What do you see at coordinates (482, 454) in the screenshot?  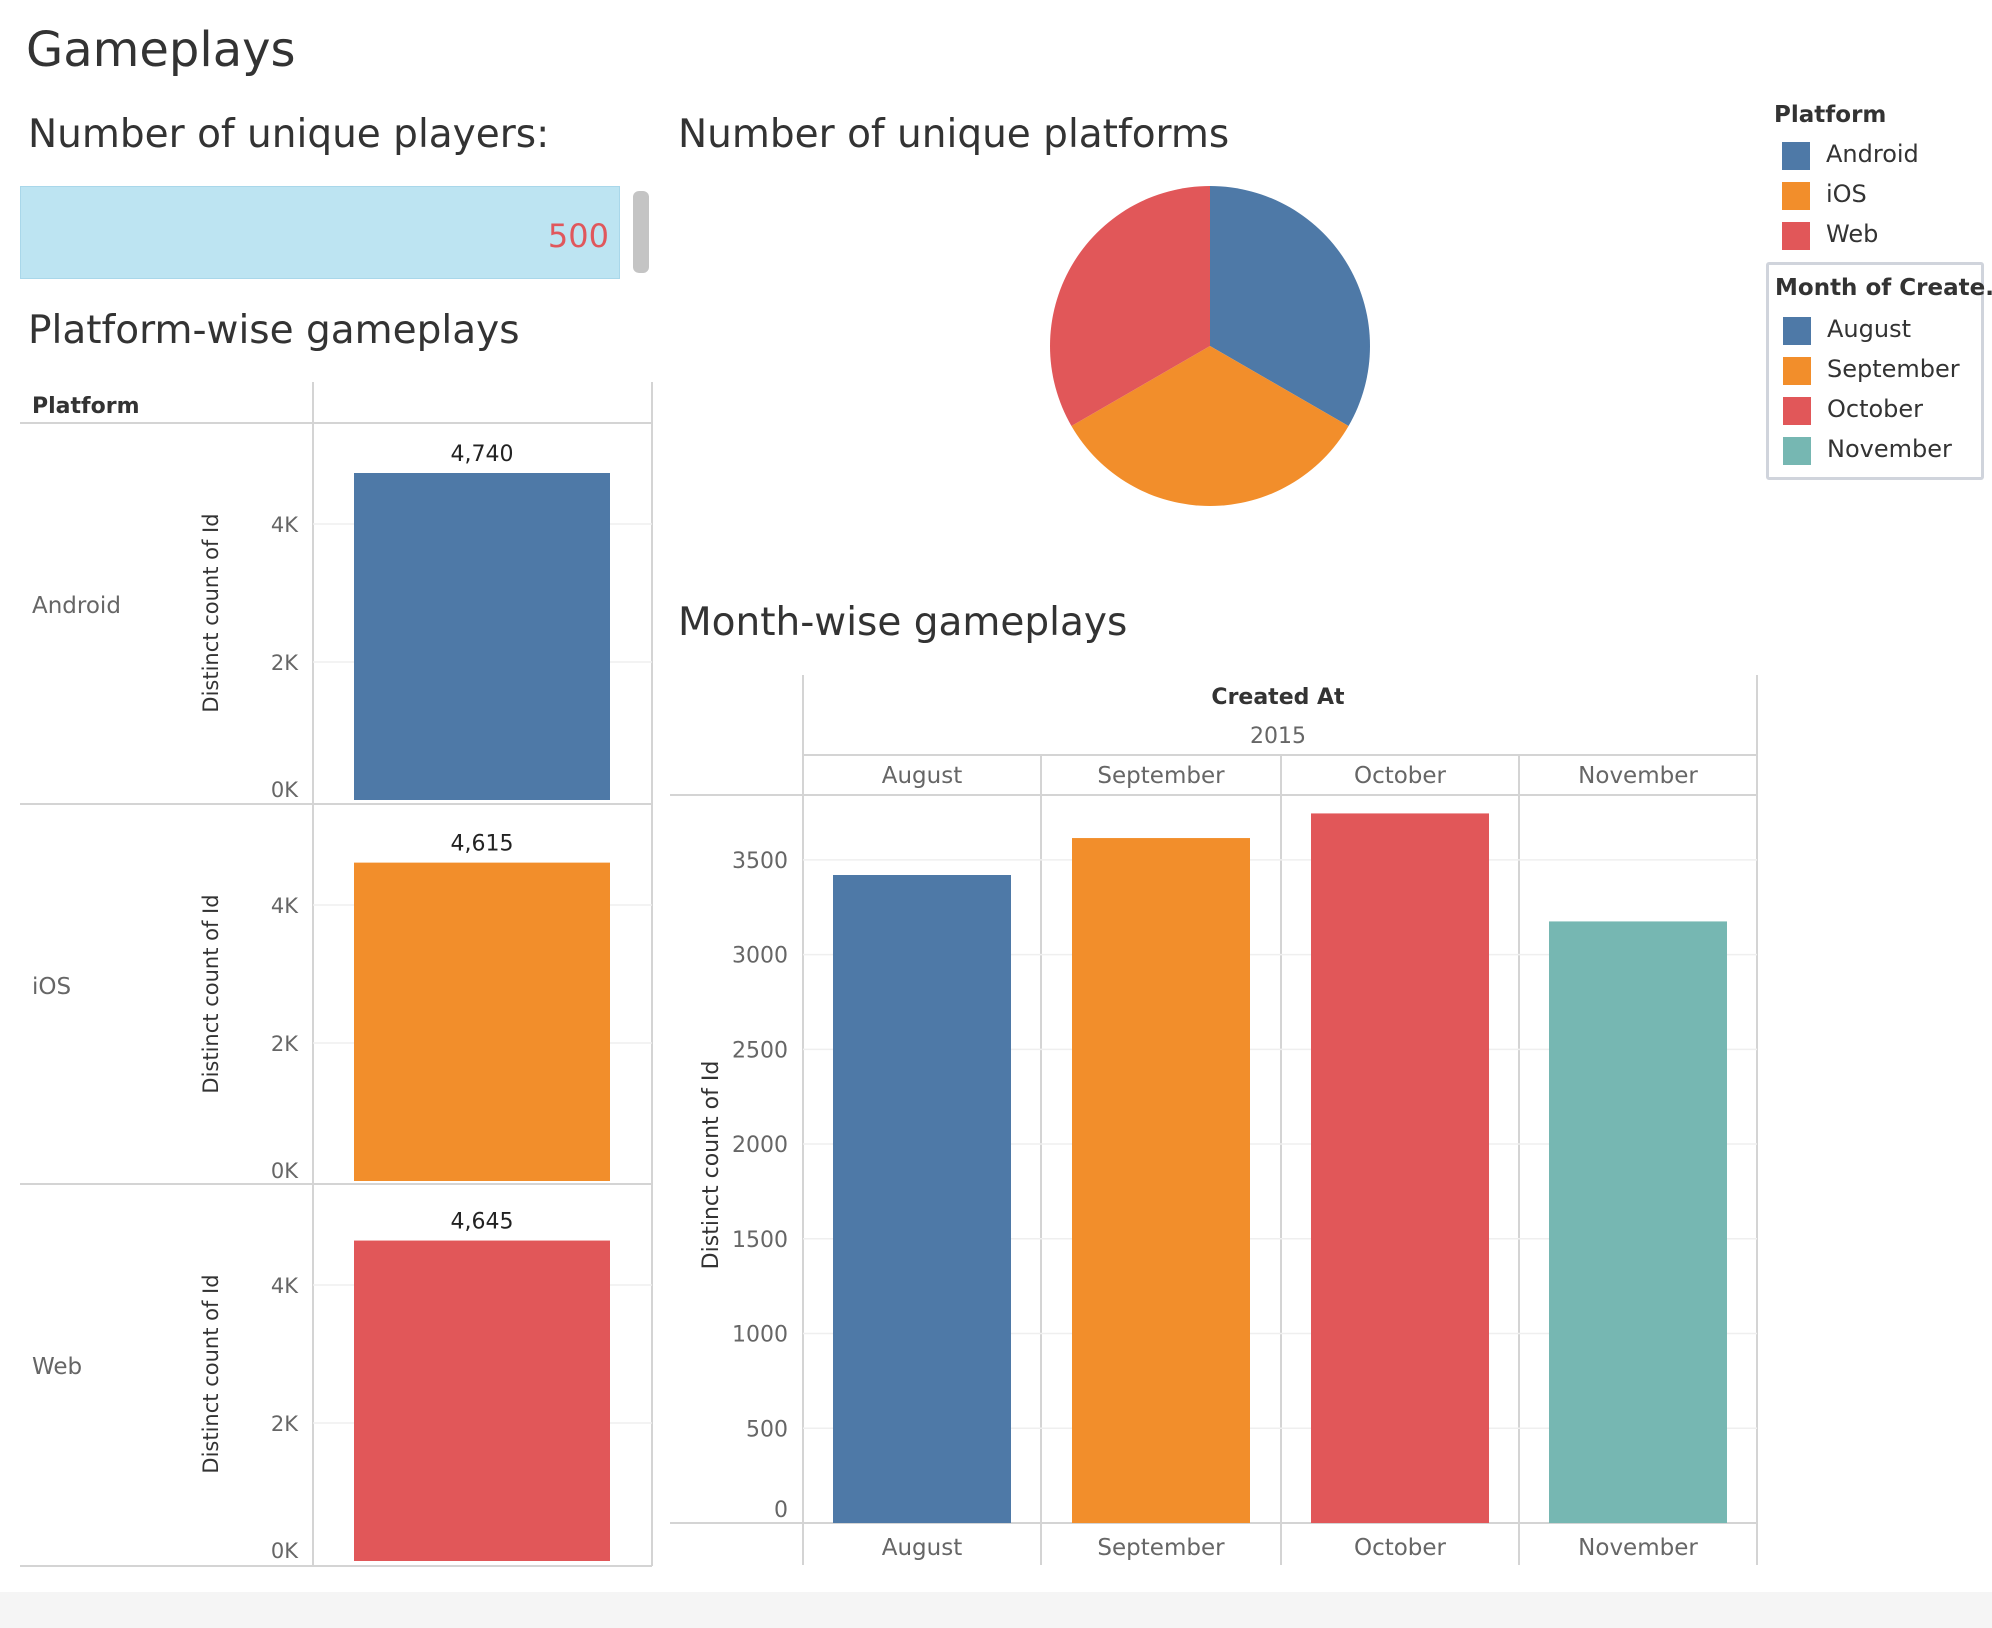 I see `data-label-android: 4,740` at bounding box center [482, 454].